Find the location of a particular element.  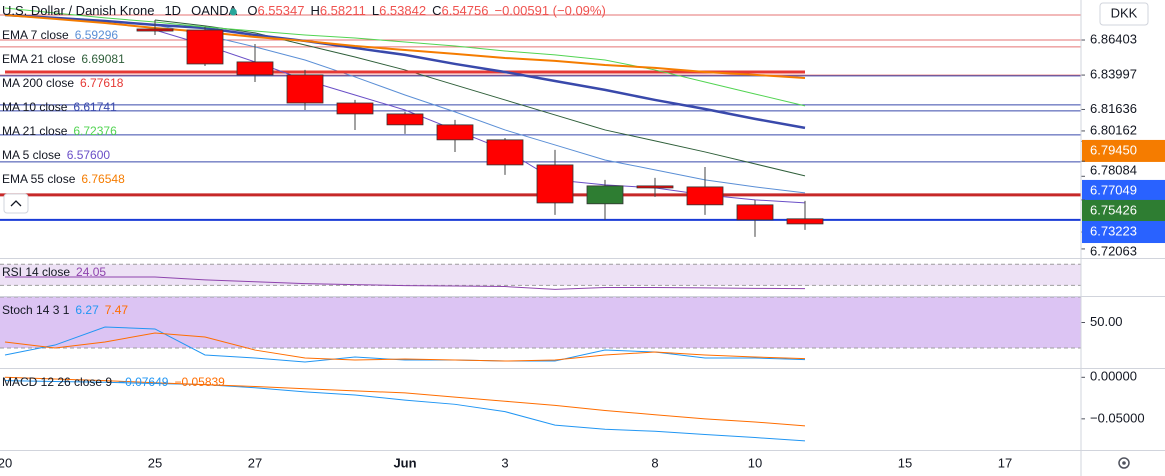

ohlc-label: H is located at coordinates (314, 10).